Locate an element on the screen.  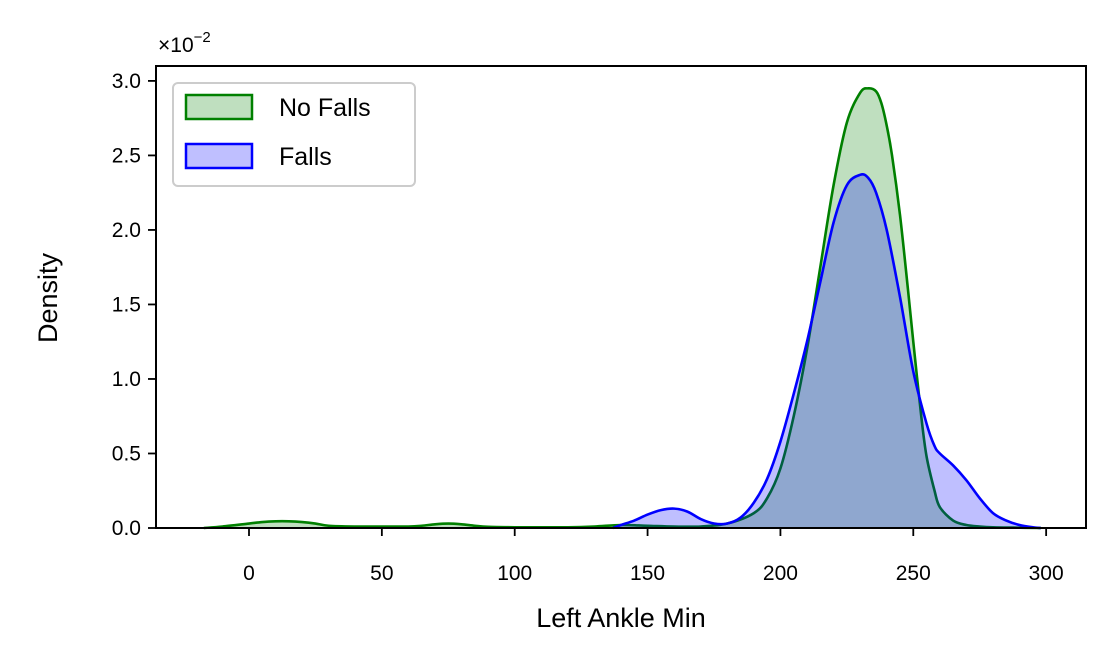
y-multiplier-exponent: −2 is located at coordinates (202, 37).